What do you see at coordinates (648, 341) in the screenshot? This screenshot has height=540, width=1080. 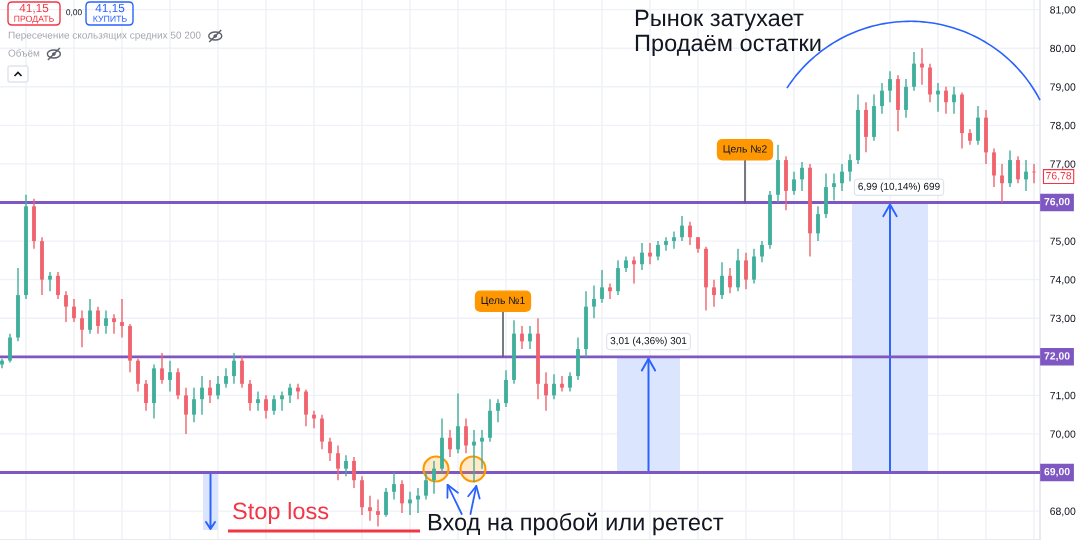 I see `band-label: 3,01 (4,36%) 301` at bounding box center [648, 341].